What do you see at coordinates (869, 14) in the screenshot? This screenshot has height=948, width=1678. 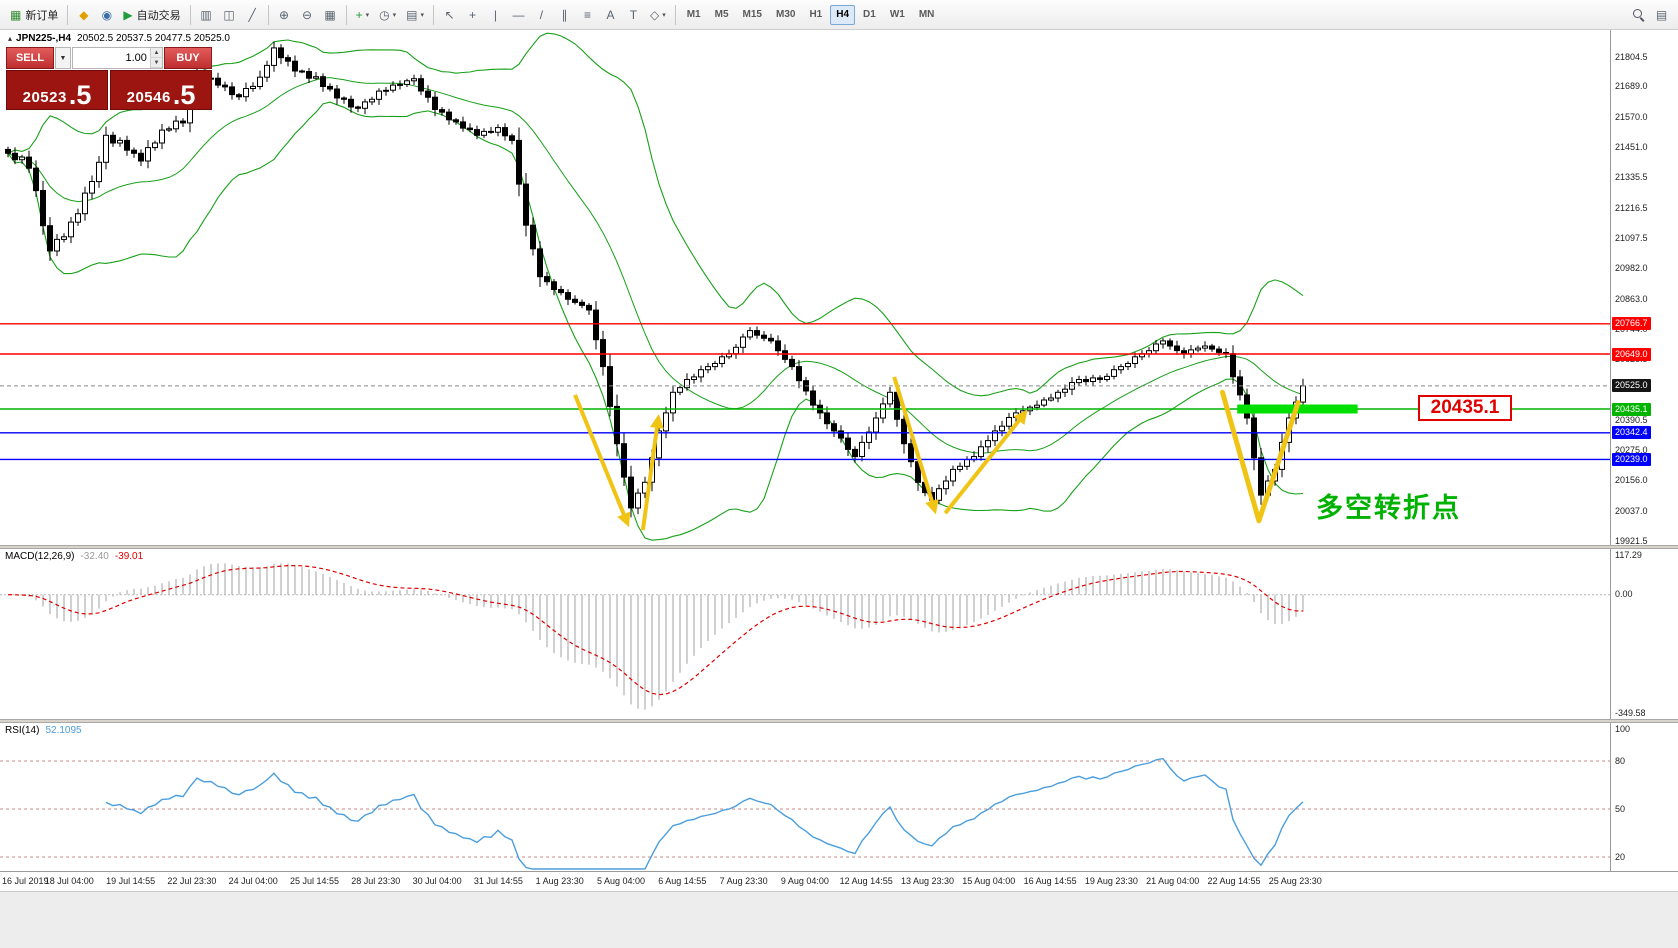 I see `timeframe-d1-button: D1` at bounding box center [869, 14].